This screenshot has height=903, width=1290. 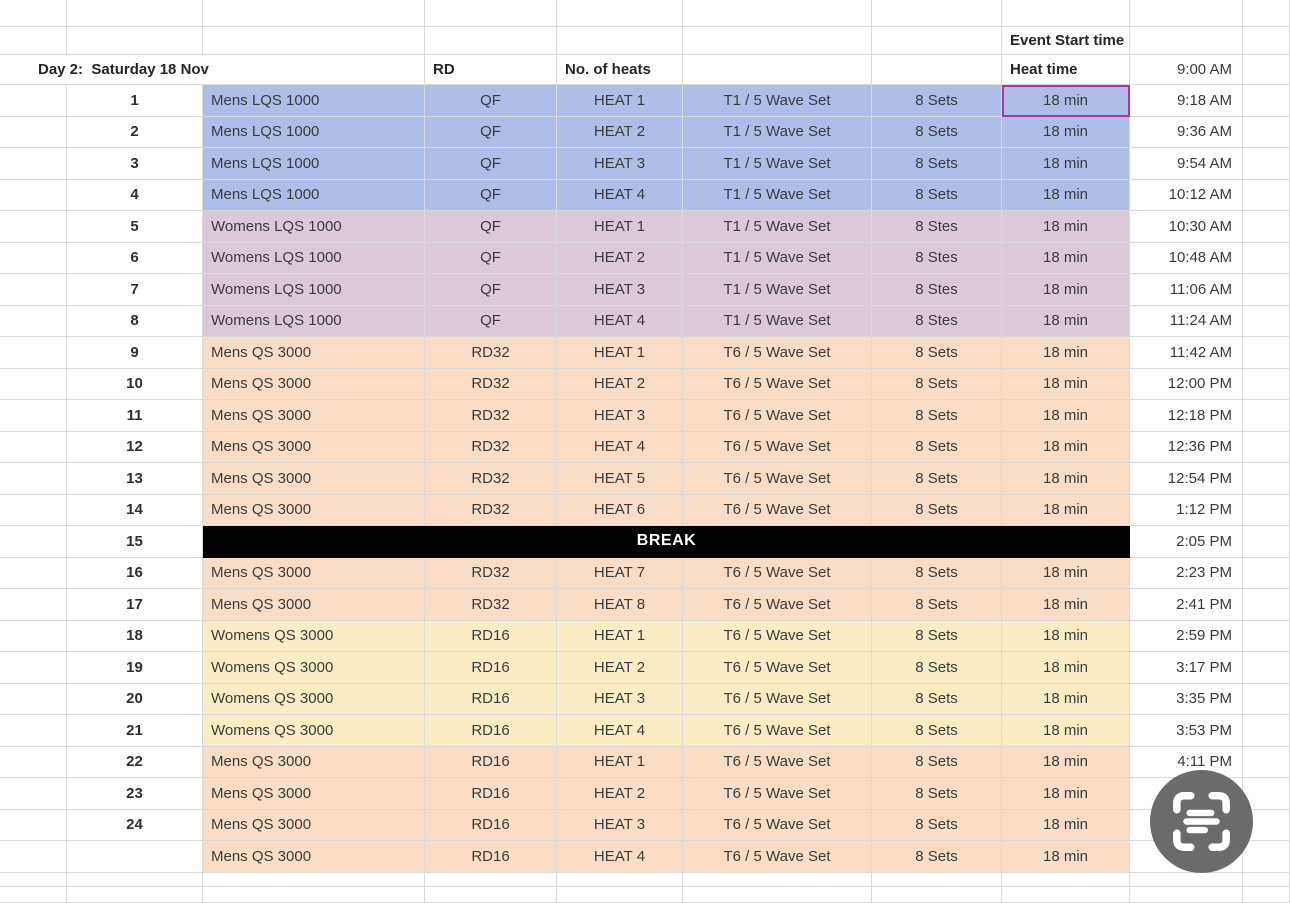 I want to click on heat-cell: HEAT 6, so click(x=620, y=510).